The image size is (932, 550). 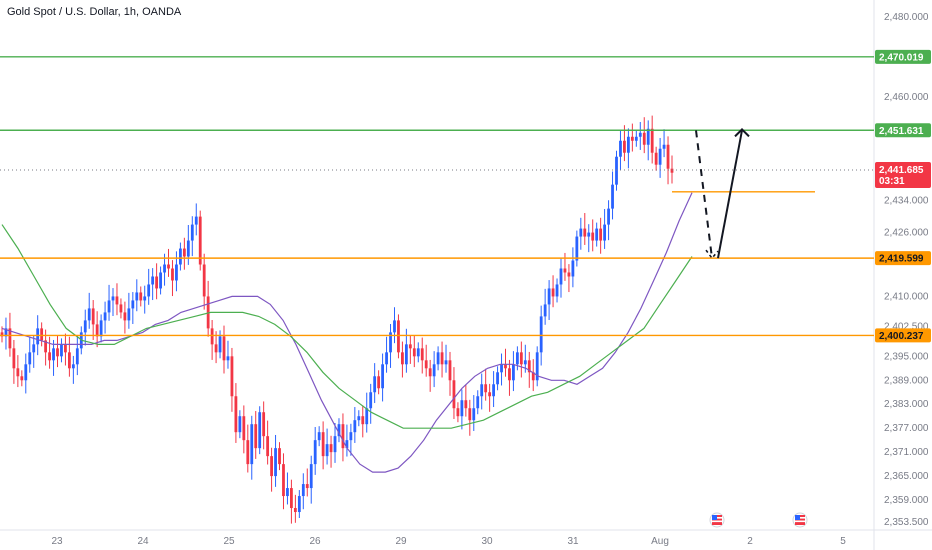 What do you see at coordinates (906, 233) in the screenshot?
I see `y-tick-label: 2,426.000` at bounding box center [906, 233].